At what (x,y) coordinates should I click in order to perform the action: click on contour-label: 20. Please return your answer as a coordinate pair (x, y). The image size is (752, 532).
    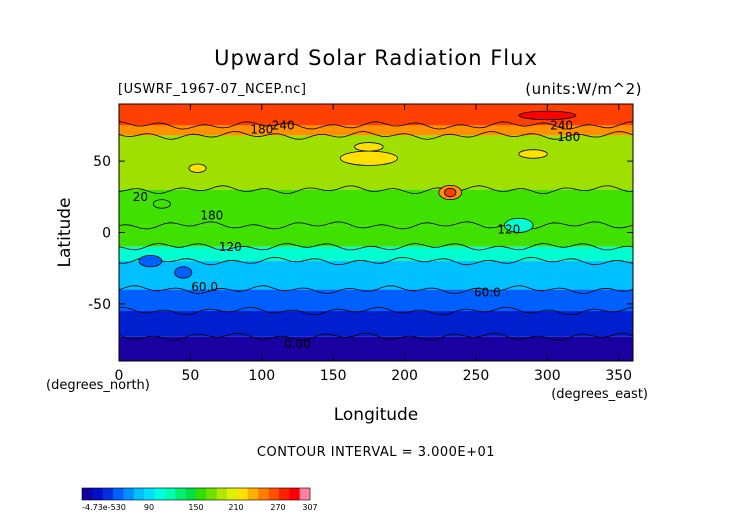
    Looking at the image, I should click on (140, 197).